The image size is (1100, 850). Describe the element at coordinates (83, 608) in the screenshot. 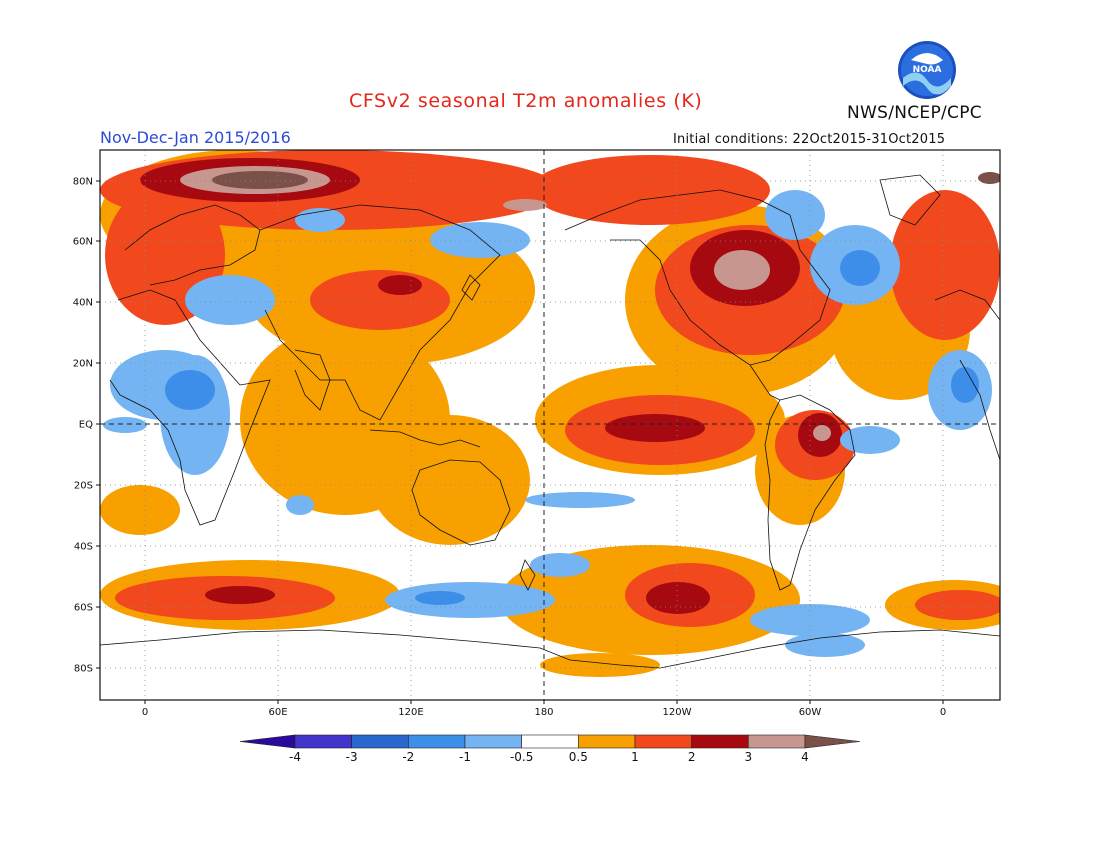

I see `lat-label: 60S` at that location.